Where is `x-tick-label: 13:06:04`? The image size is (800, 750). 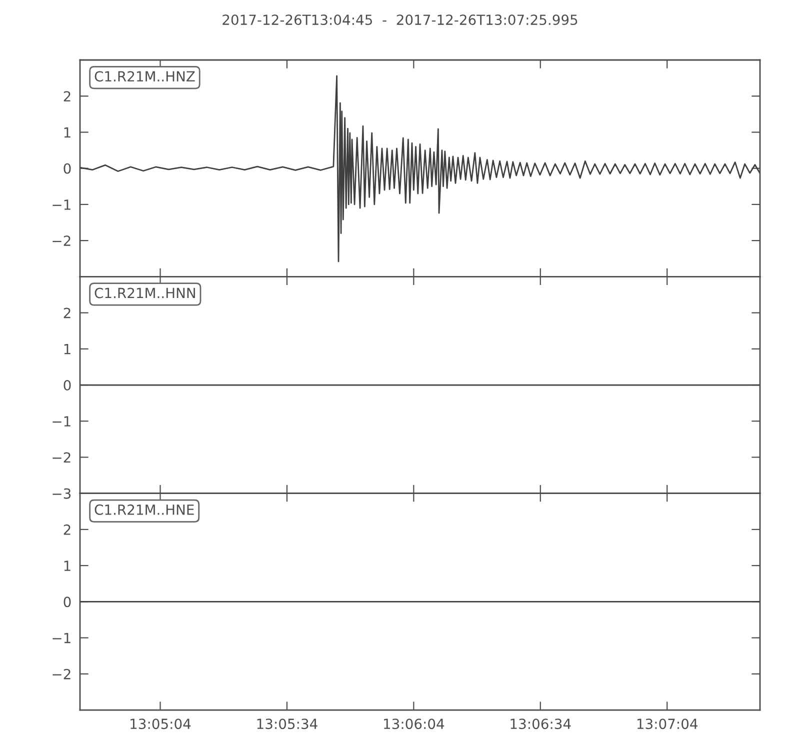
x-tick-label: 13:06:04 is located at coordinates (414, 724).